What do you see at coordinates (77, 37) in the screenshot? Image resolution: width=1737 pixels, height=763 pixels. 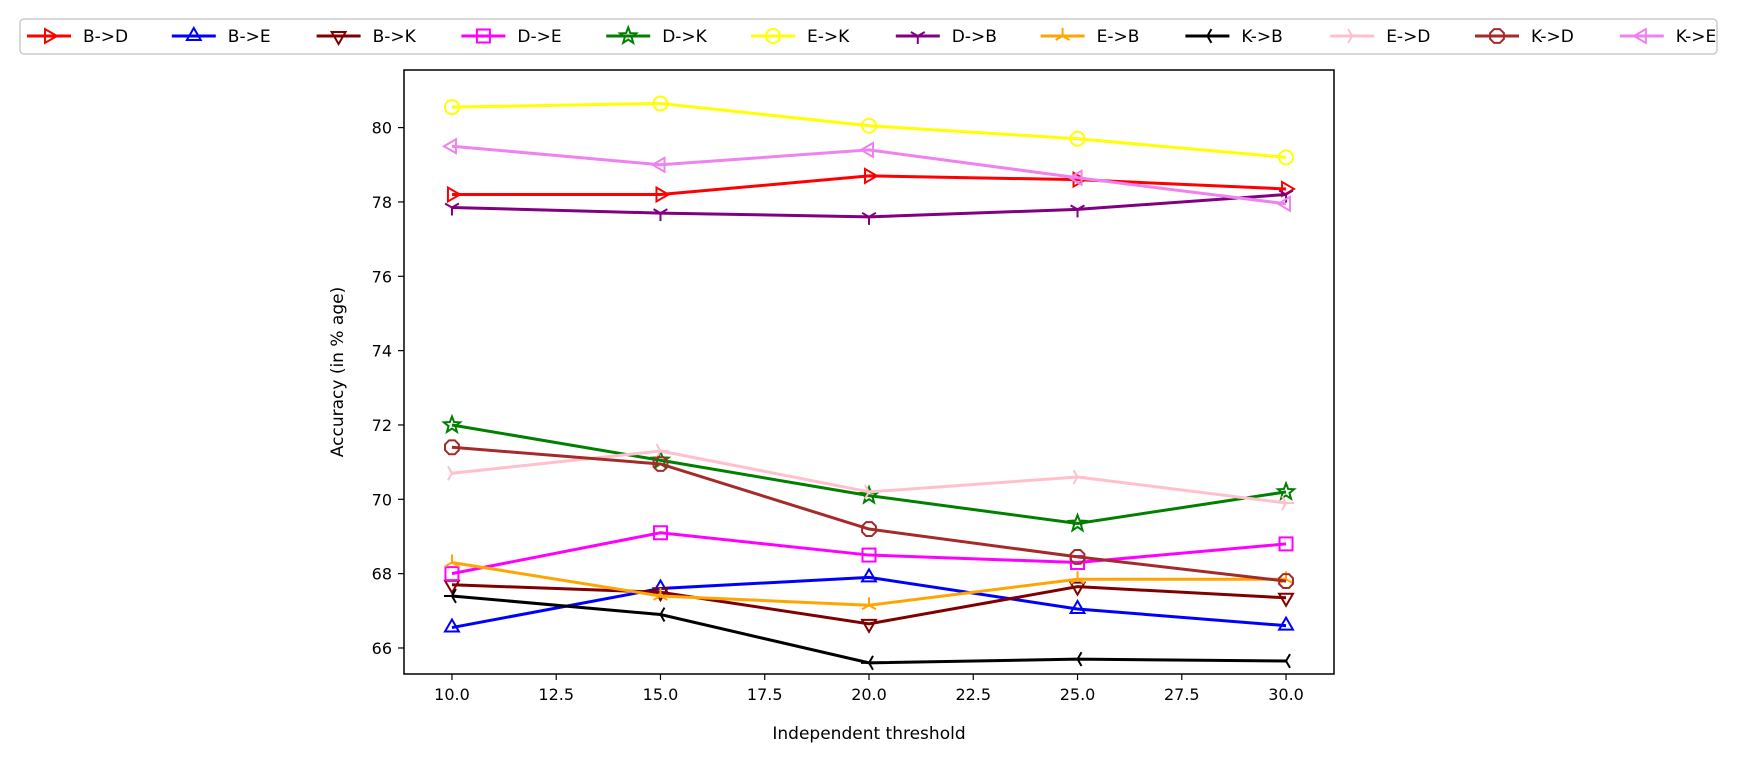 I see `legend-item: B->D` at bounding box center [77, 37].